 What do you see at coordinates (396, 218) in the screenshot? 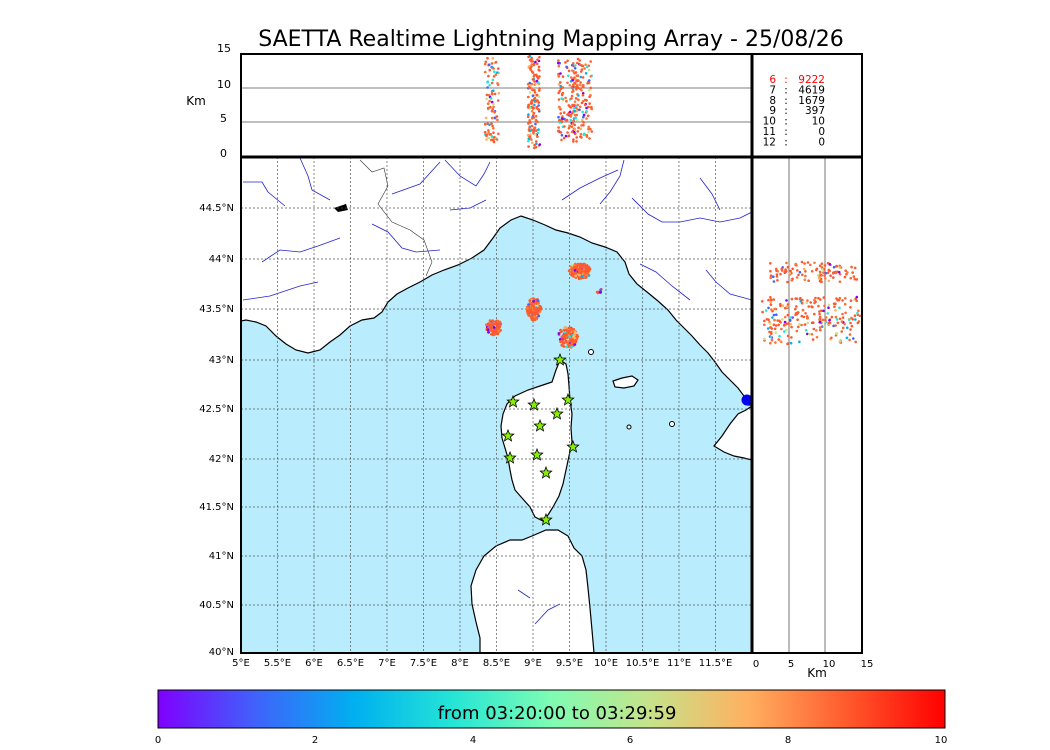
I see `country-border` at bounding box center [396, 218].